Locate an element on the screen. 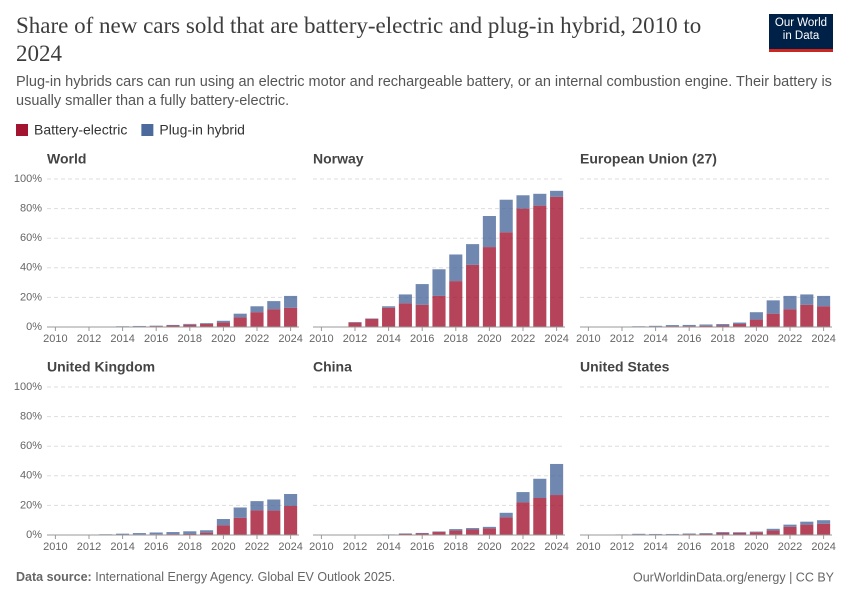 This screenshot has width=850, height=600. source-label: Data source: is located at coordinates (54, 577).